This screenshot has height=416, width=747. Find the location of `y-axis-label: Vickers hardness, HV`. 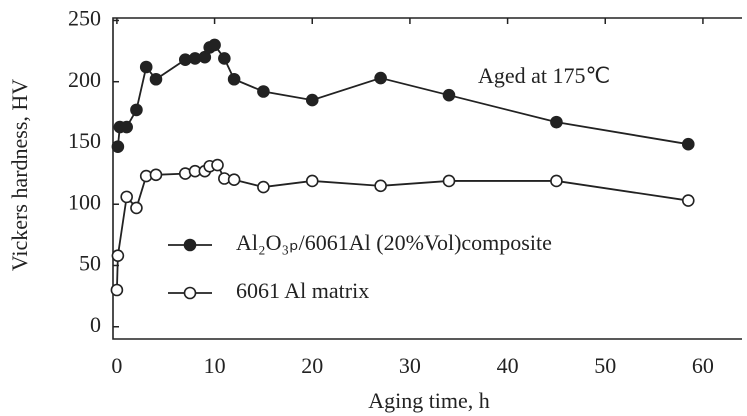

y-axis-label: Vickers hardness, HV is located at coordinates (19, 175).